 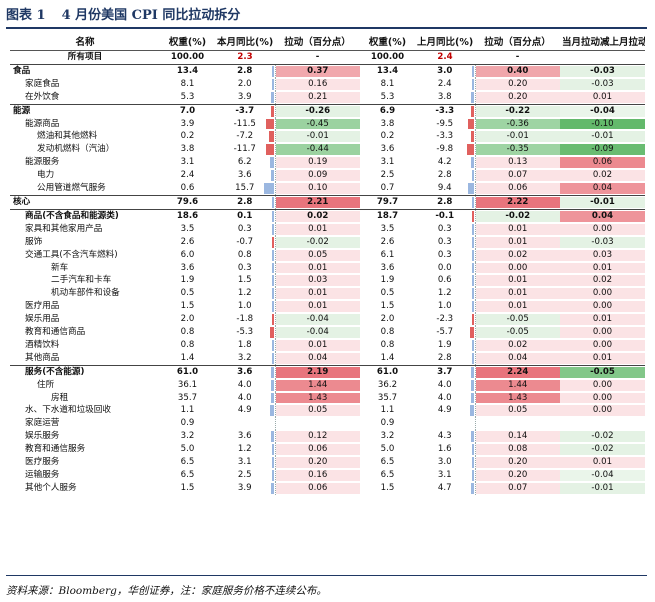 I want to click on yoy-previous: 4.3, so click(x=445, y=437).